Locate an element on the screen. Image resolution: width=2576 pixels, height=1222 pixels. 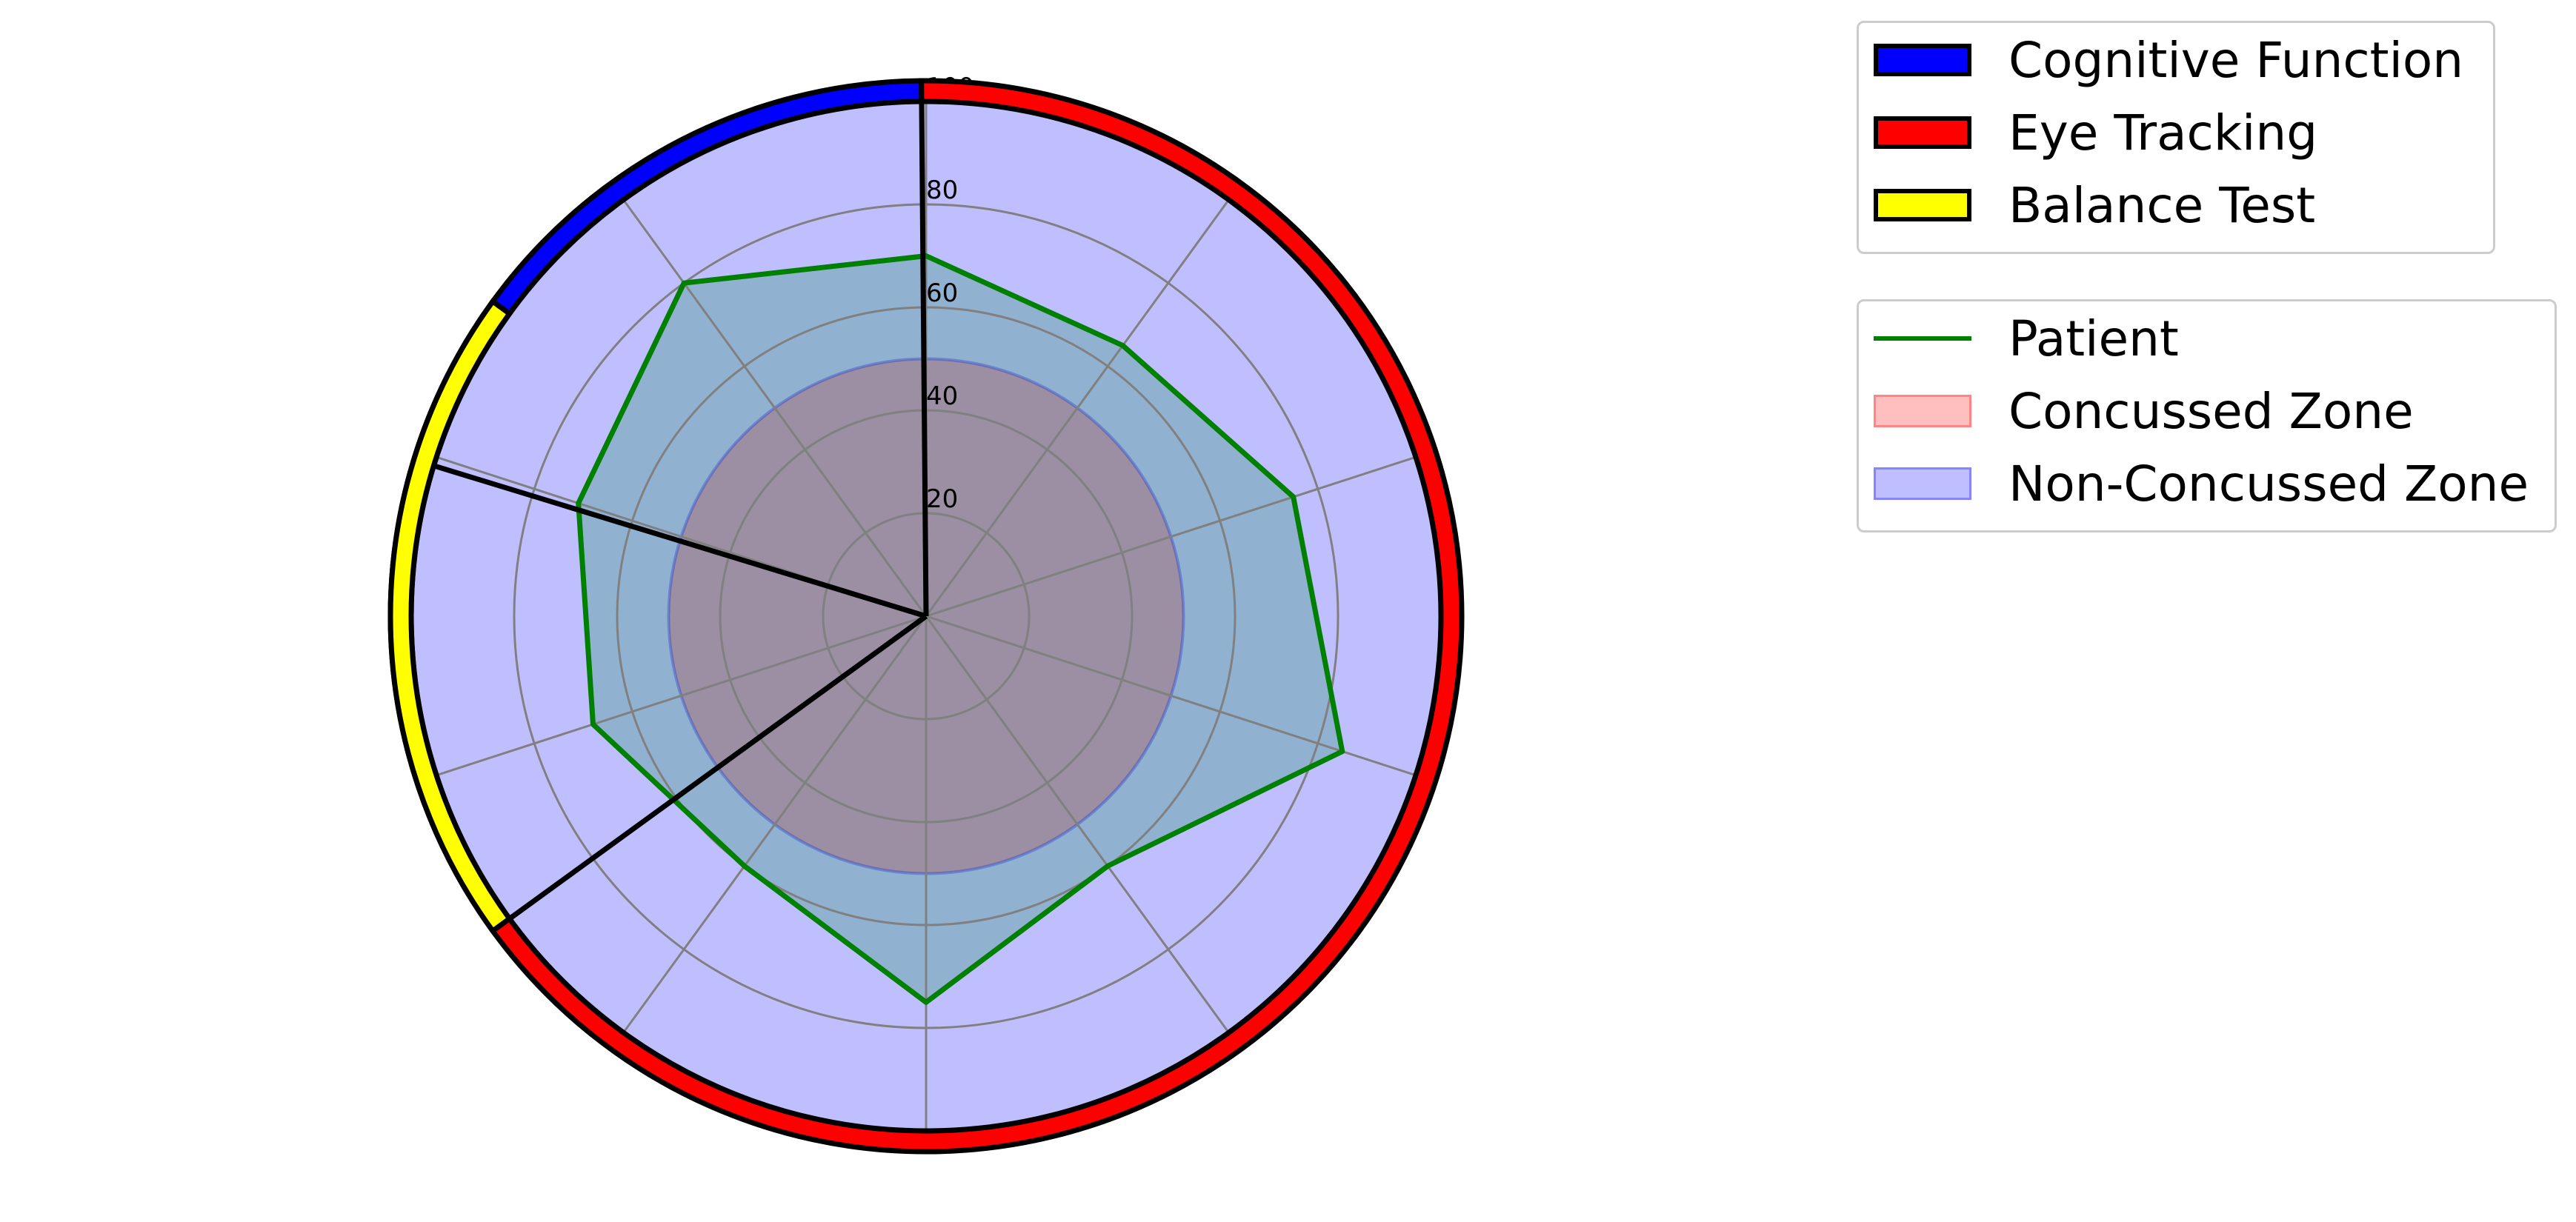
patient-line-swatch is located at coordinates (1923, 339).